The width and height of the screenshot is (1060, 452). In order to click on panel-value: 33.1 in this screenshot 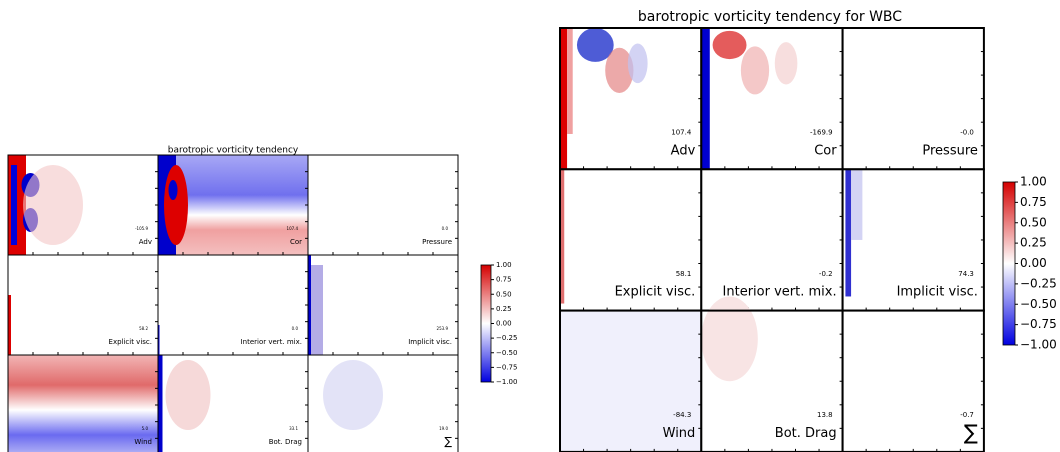, I will do `click(293, 428)`.